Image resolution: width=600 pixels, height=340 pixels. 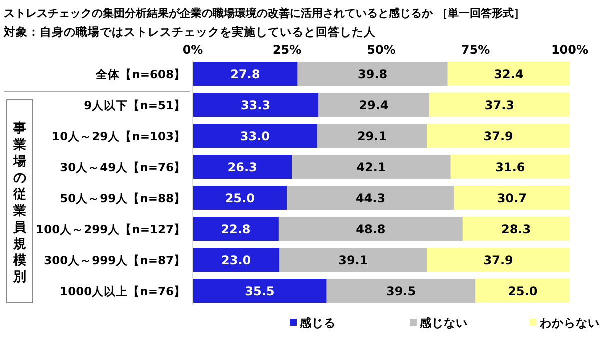 I want to click on legend-label: 感じる, so click(x=317, y=323).